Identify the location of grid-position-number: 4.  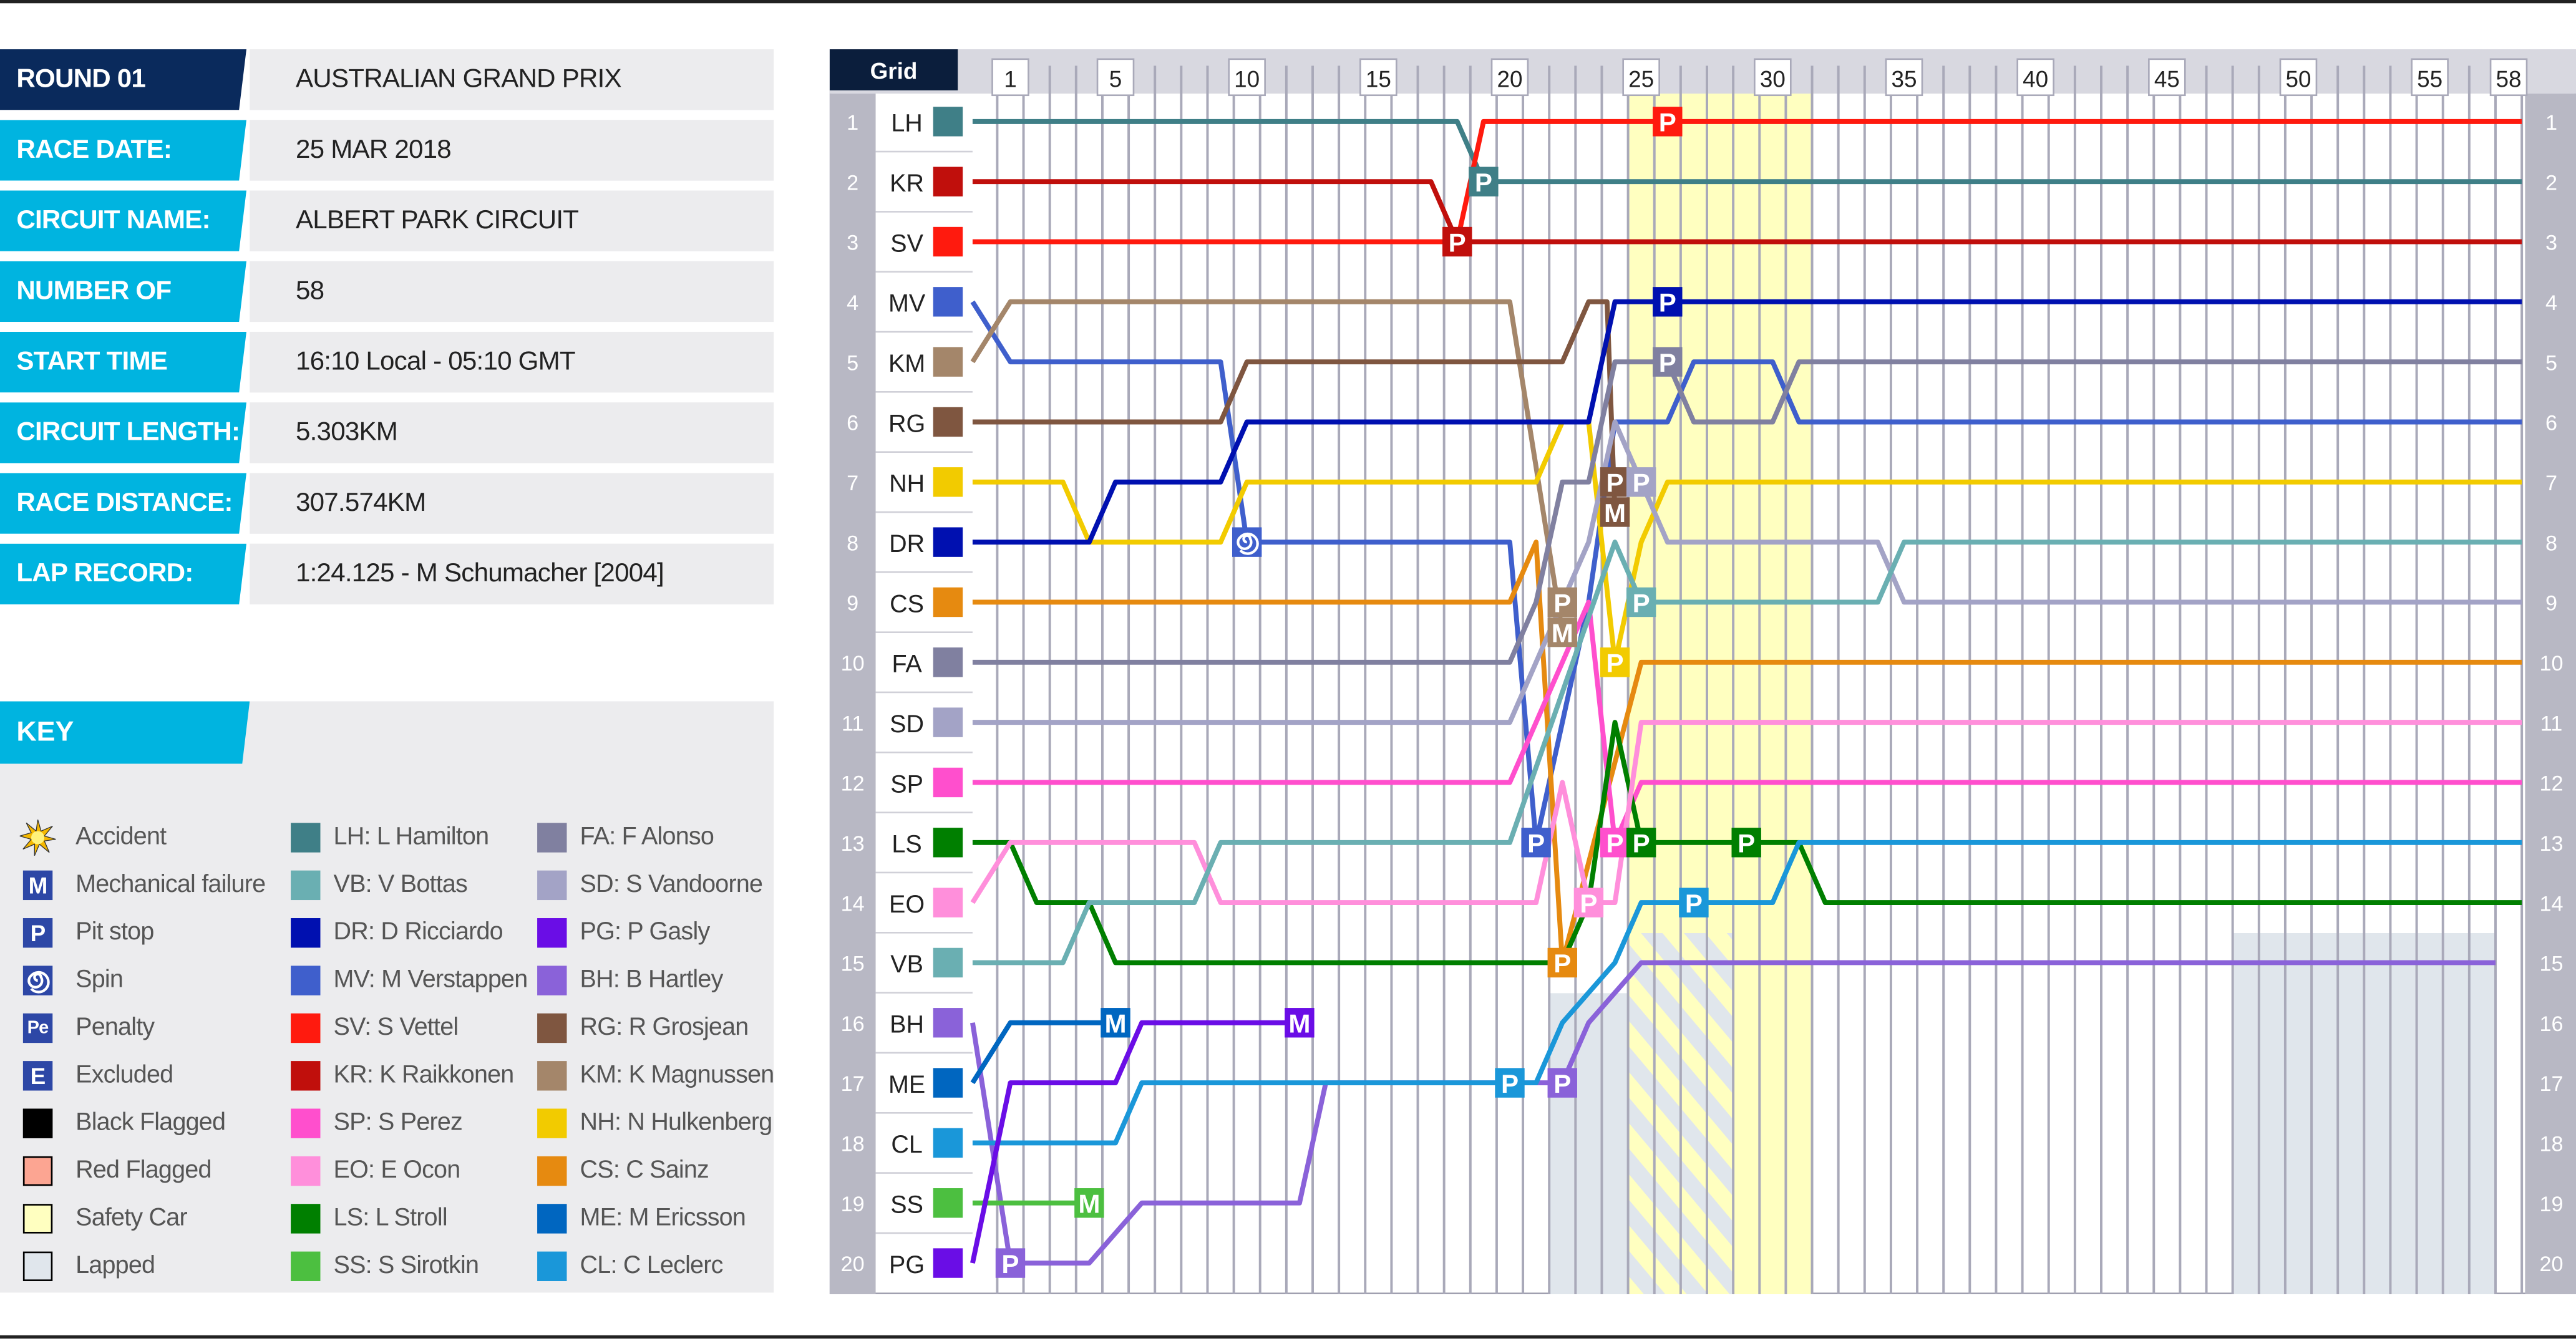
(852, 303).